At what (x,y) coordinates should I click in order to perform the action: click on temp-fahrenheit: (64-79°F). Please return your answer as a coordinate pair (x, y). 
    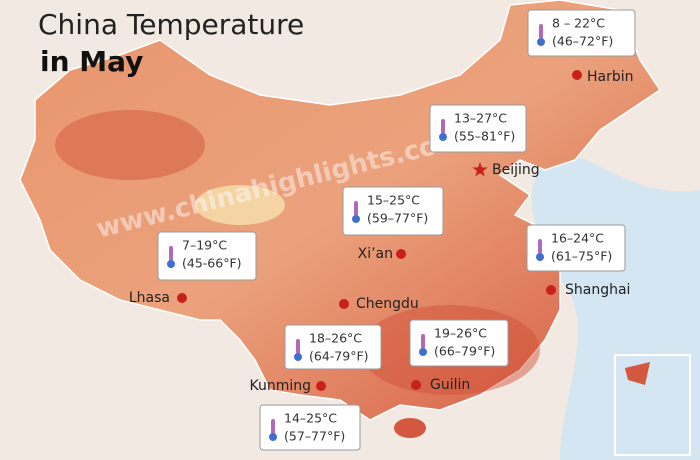
    Looking at the image, I should click on (339, 356).